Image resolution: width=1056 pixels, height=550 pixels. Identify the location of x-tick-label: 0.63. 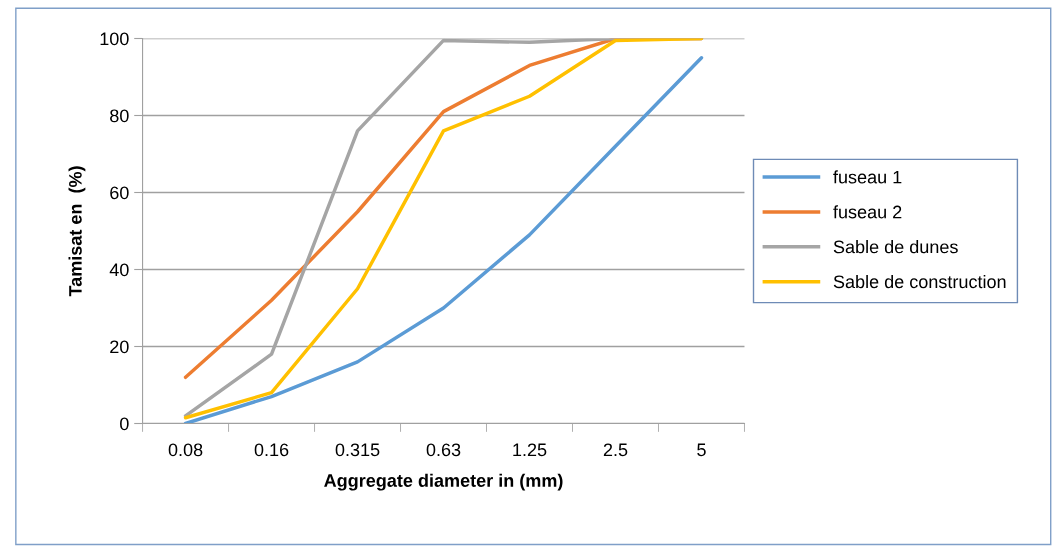
(443, 450).